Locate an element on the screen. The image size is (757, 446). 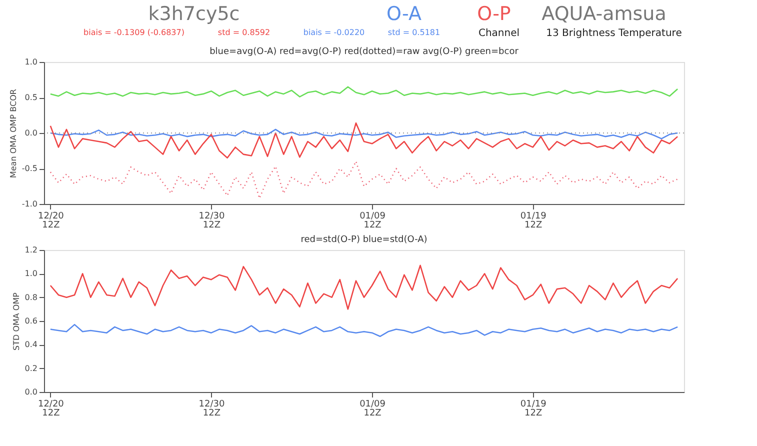
y-tick-label: 0.2 is located at coordinates (31, 368).